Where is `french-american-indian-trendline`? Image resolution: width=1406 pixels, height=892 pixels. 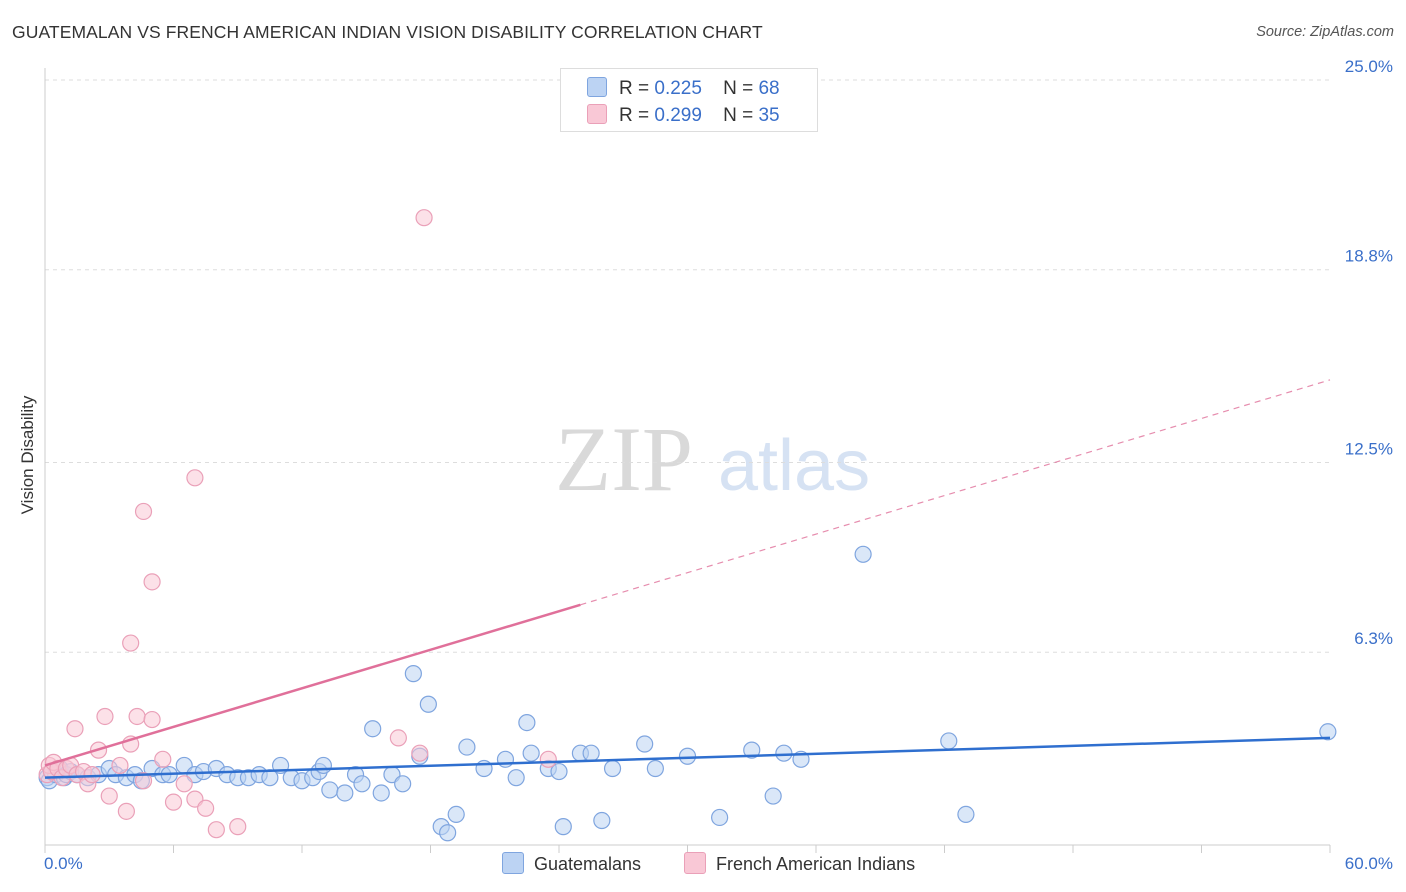
french-american-indian-trendline is located at coordinates (312, 685).